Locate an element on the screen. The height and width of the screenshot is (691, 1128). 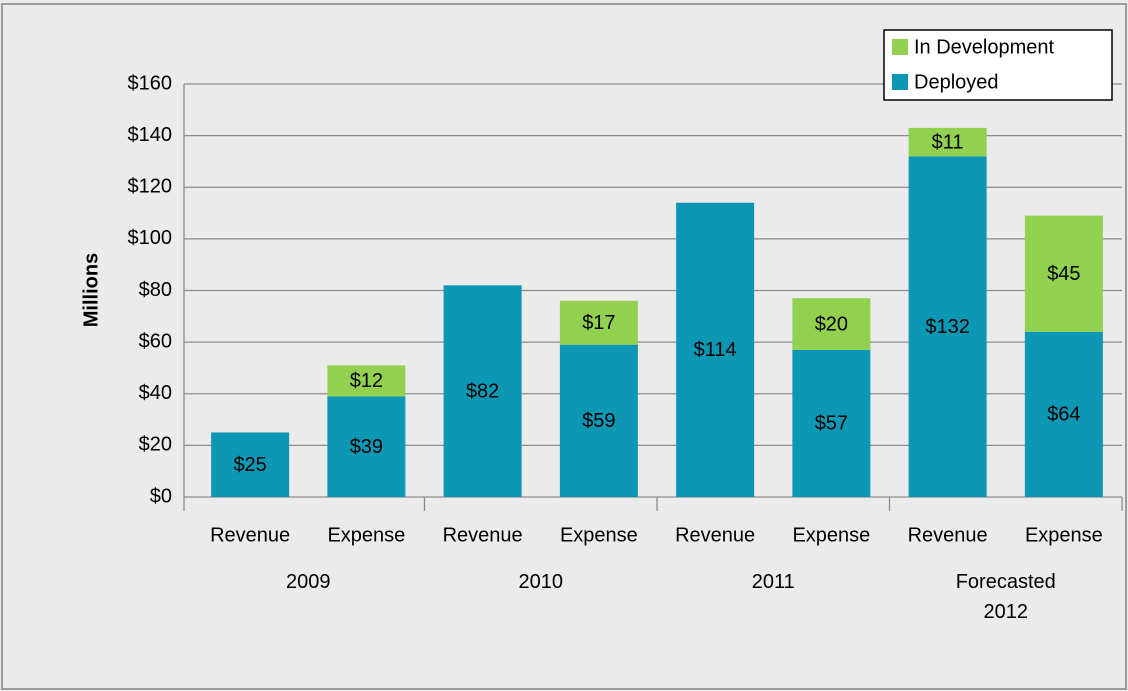
data-label: $132 is located at coordinates (947, 327).